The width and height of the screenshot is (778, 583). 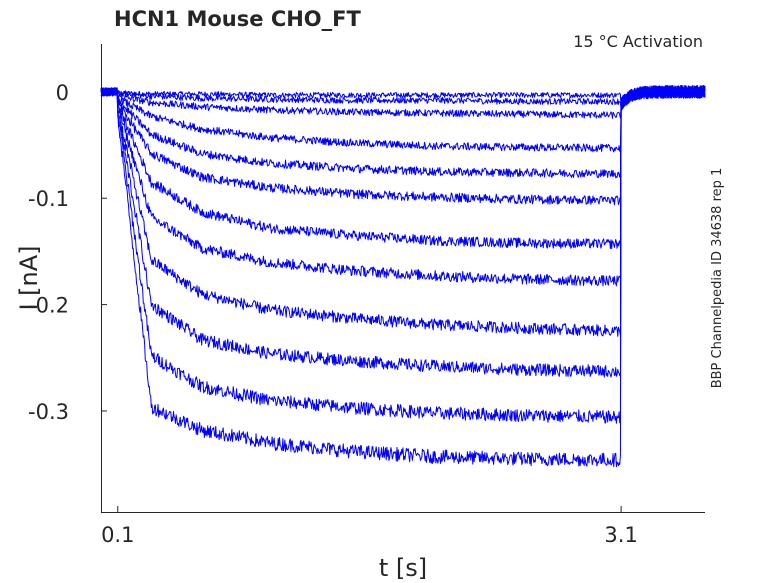 What do you see at coordinates (403, 568) in the screenshot?
I see `x-axis-label: t [s]` at bounding box center [403, 568].